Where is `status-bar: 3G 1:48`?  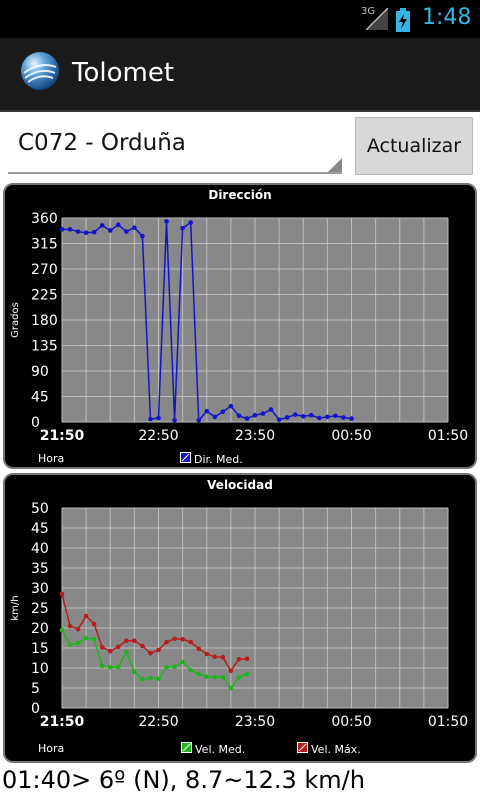 status-bar: 3G 1:48 is located at coordinates (240, 19).